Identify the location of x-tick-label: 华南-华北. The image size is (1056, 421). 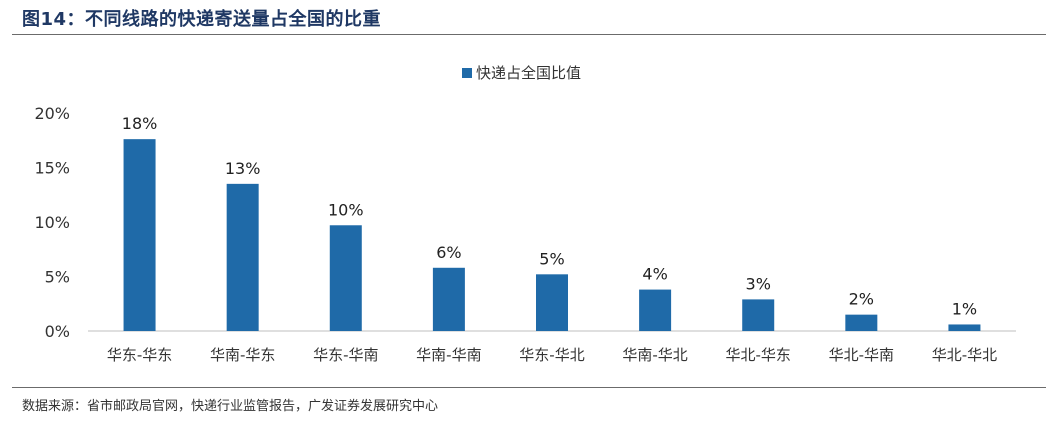
(654, 355).